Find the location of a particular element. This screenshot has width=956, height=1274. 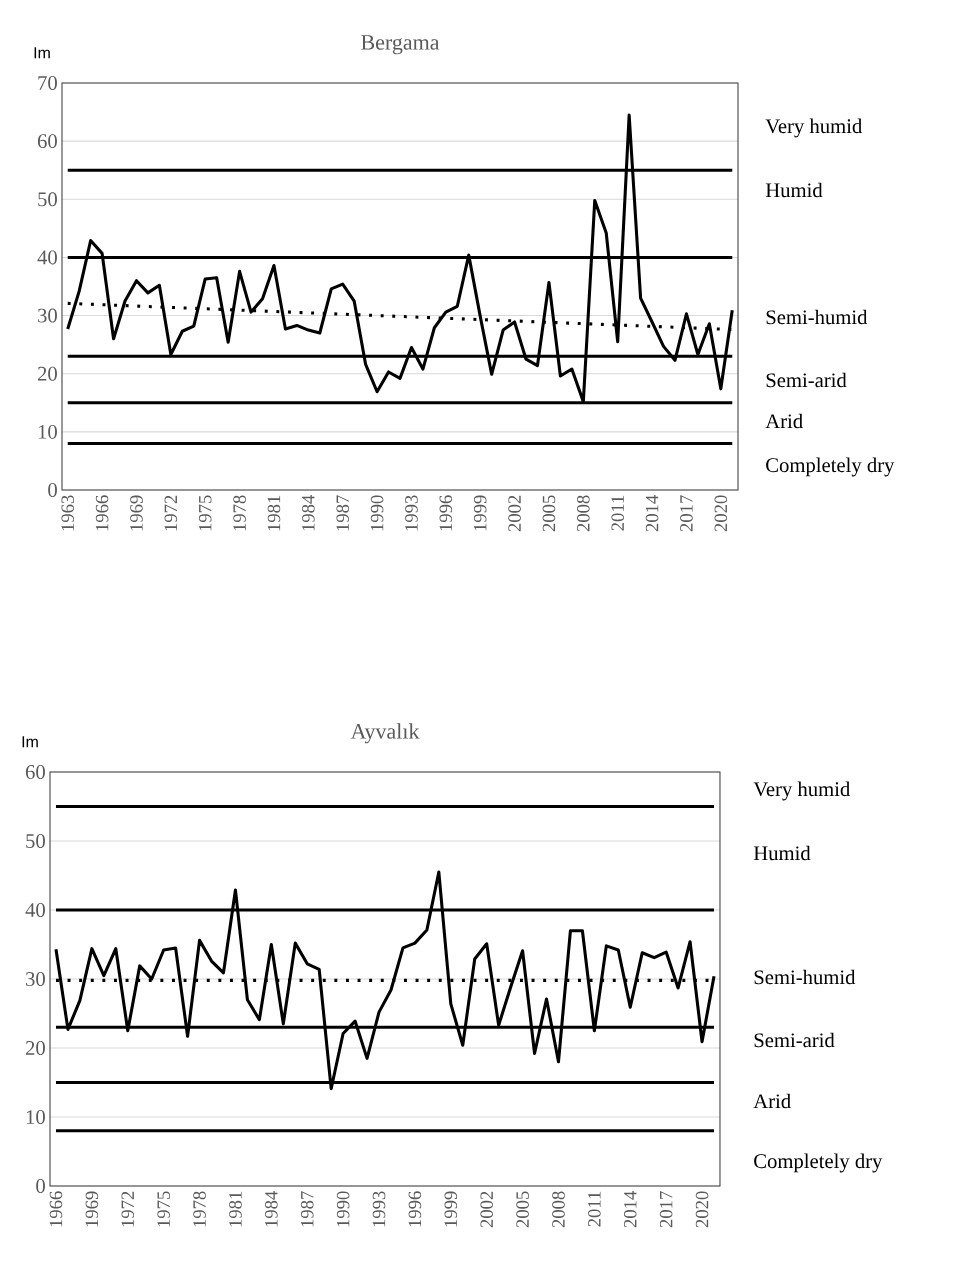

line-series is located at coordinates (385, 980).